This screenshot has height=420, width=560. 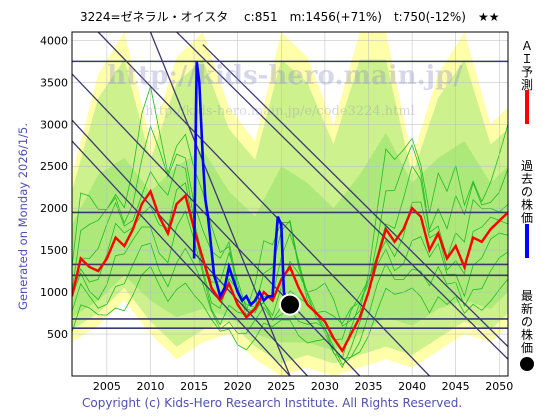 I want to click on y-tick-label: 4000, so click(x=54, y=40).